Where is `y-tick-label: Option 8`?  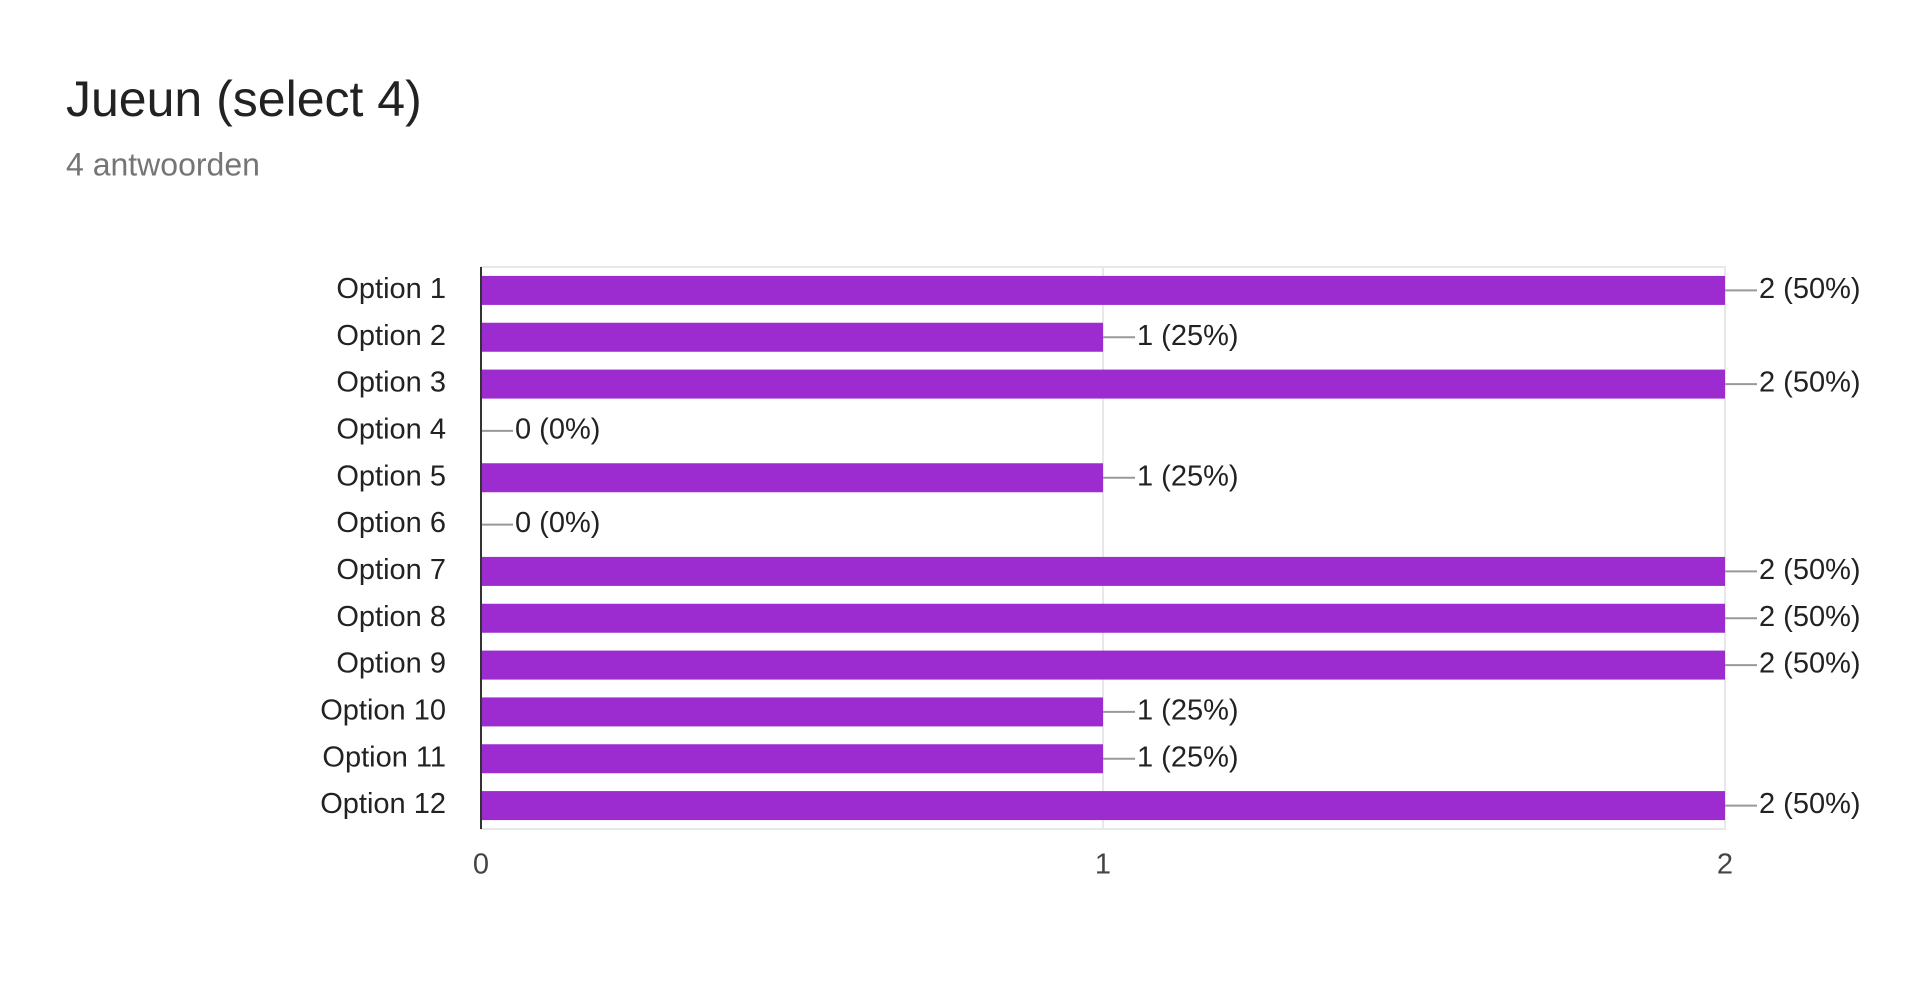
y-tick-label: Option 8 is located at coordinates (391, 617).